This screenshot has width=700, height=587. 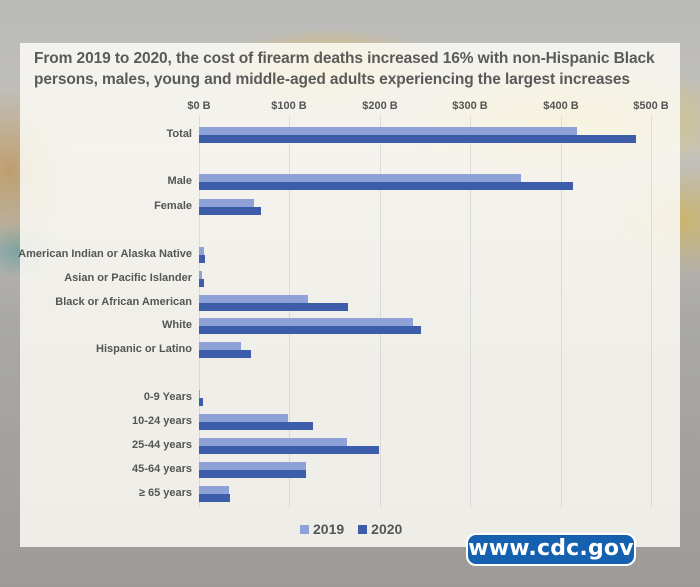 I want to click on cdc-website-badge: www.cdc.gov, so click(x=551, y=549).